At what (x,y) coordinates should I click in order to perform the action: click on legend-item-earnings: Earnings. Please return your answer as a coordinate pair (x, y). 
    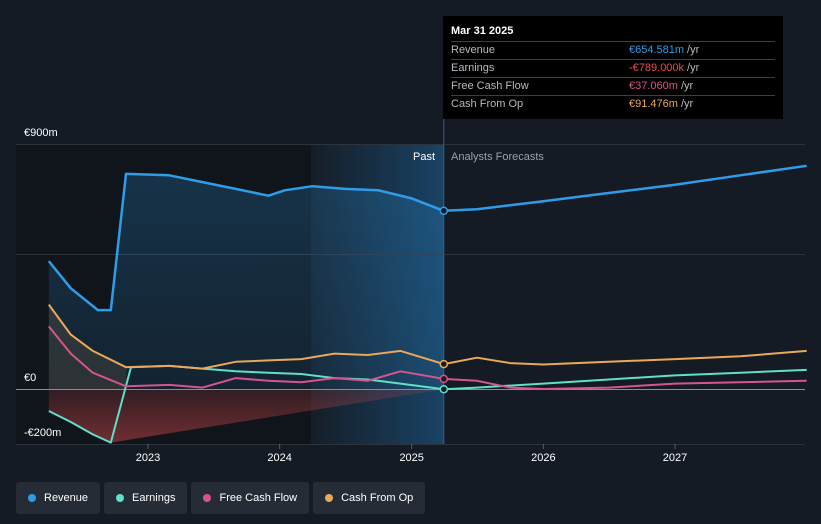
    Looking at the image, I should click on (146, 498).